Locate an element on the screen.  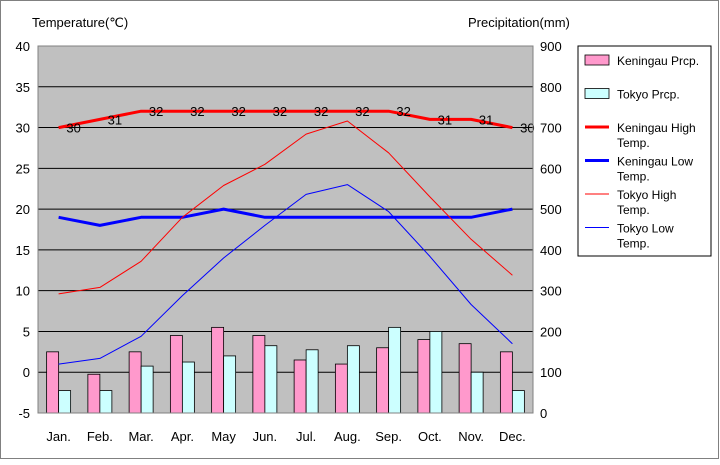
right-tick-label: 200 is located at coordinates (551, 331).